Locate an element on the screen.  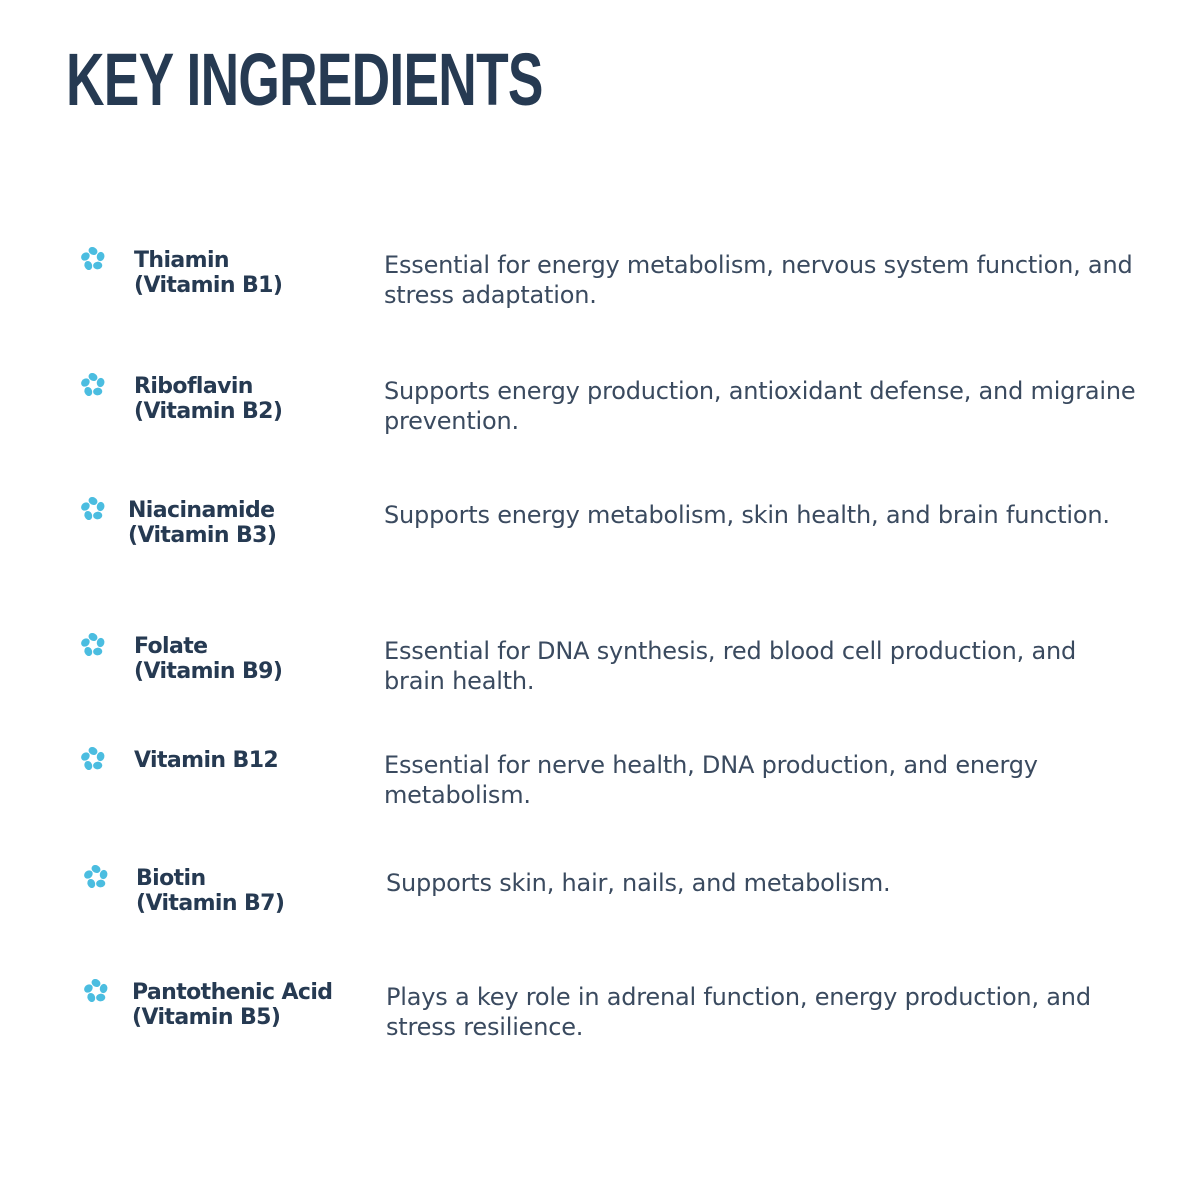
ingredient-name: Riboflavin (Vitamin B2) is located at coordinates (208, 399).